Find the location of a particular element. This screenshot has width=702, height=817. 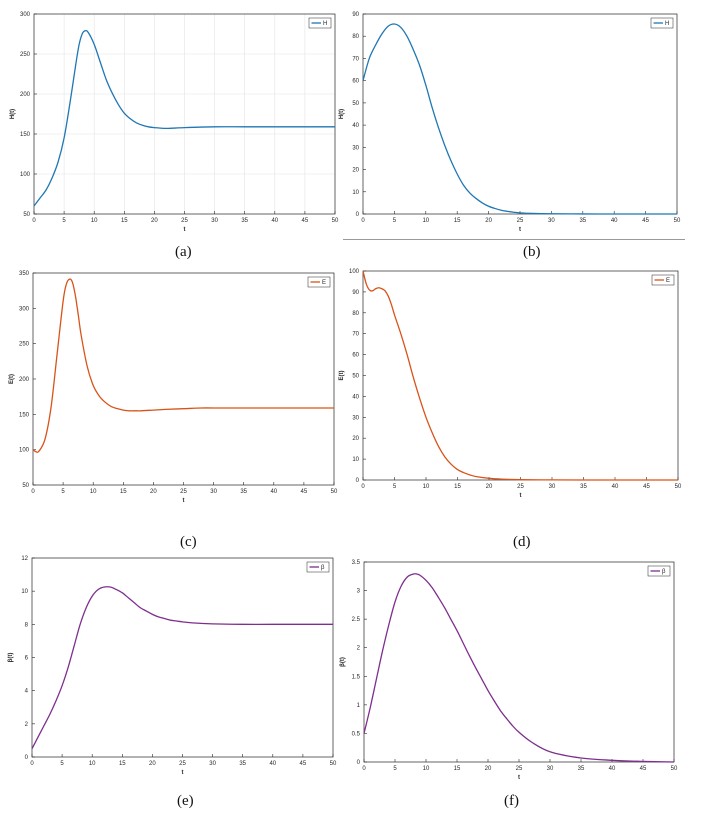

y-axis-label: E(t) is located at coordinates (12, 379).